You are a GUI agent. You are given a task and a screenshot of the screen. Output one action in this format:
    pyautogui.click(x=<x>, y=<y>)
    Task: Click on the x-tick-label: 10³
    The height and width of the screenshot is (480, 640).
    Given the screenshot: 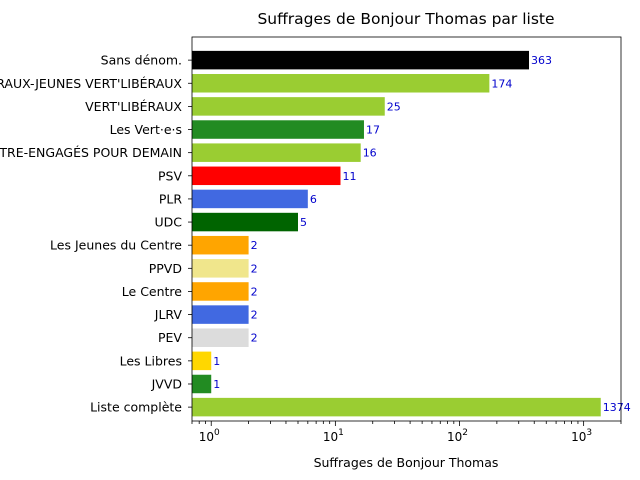 What is the action you would take?
    pyautogui.click(x=581, y=436)
    